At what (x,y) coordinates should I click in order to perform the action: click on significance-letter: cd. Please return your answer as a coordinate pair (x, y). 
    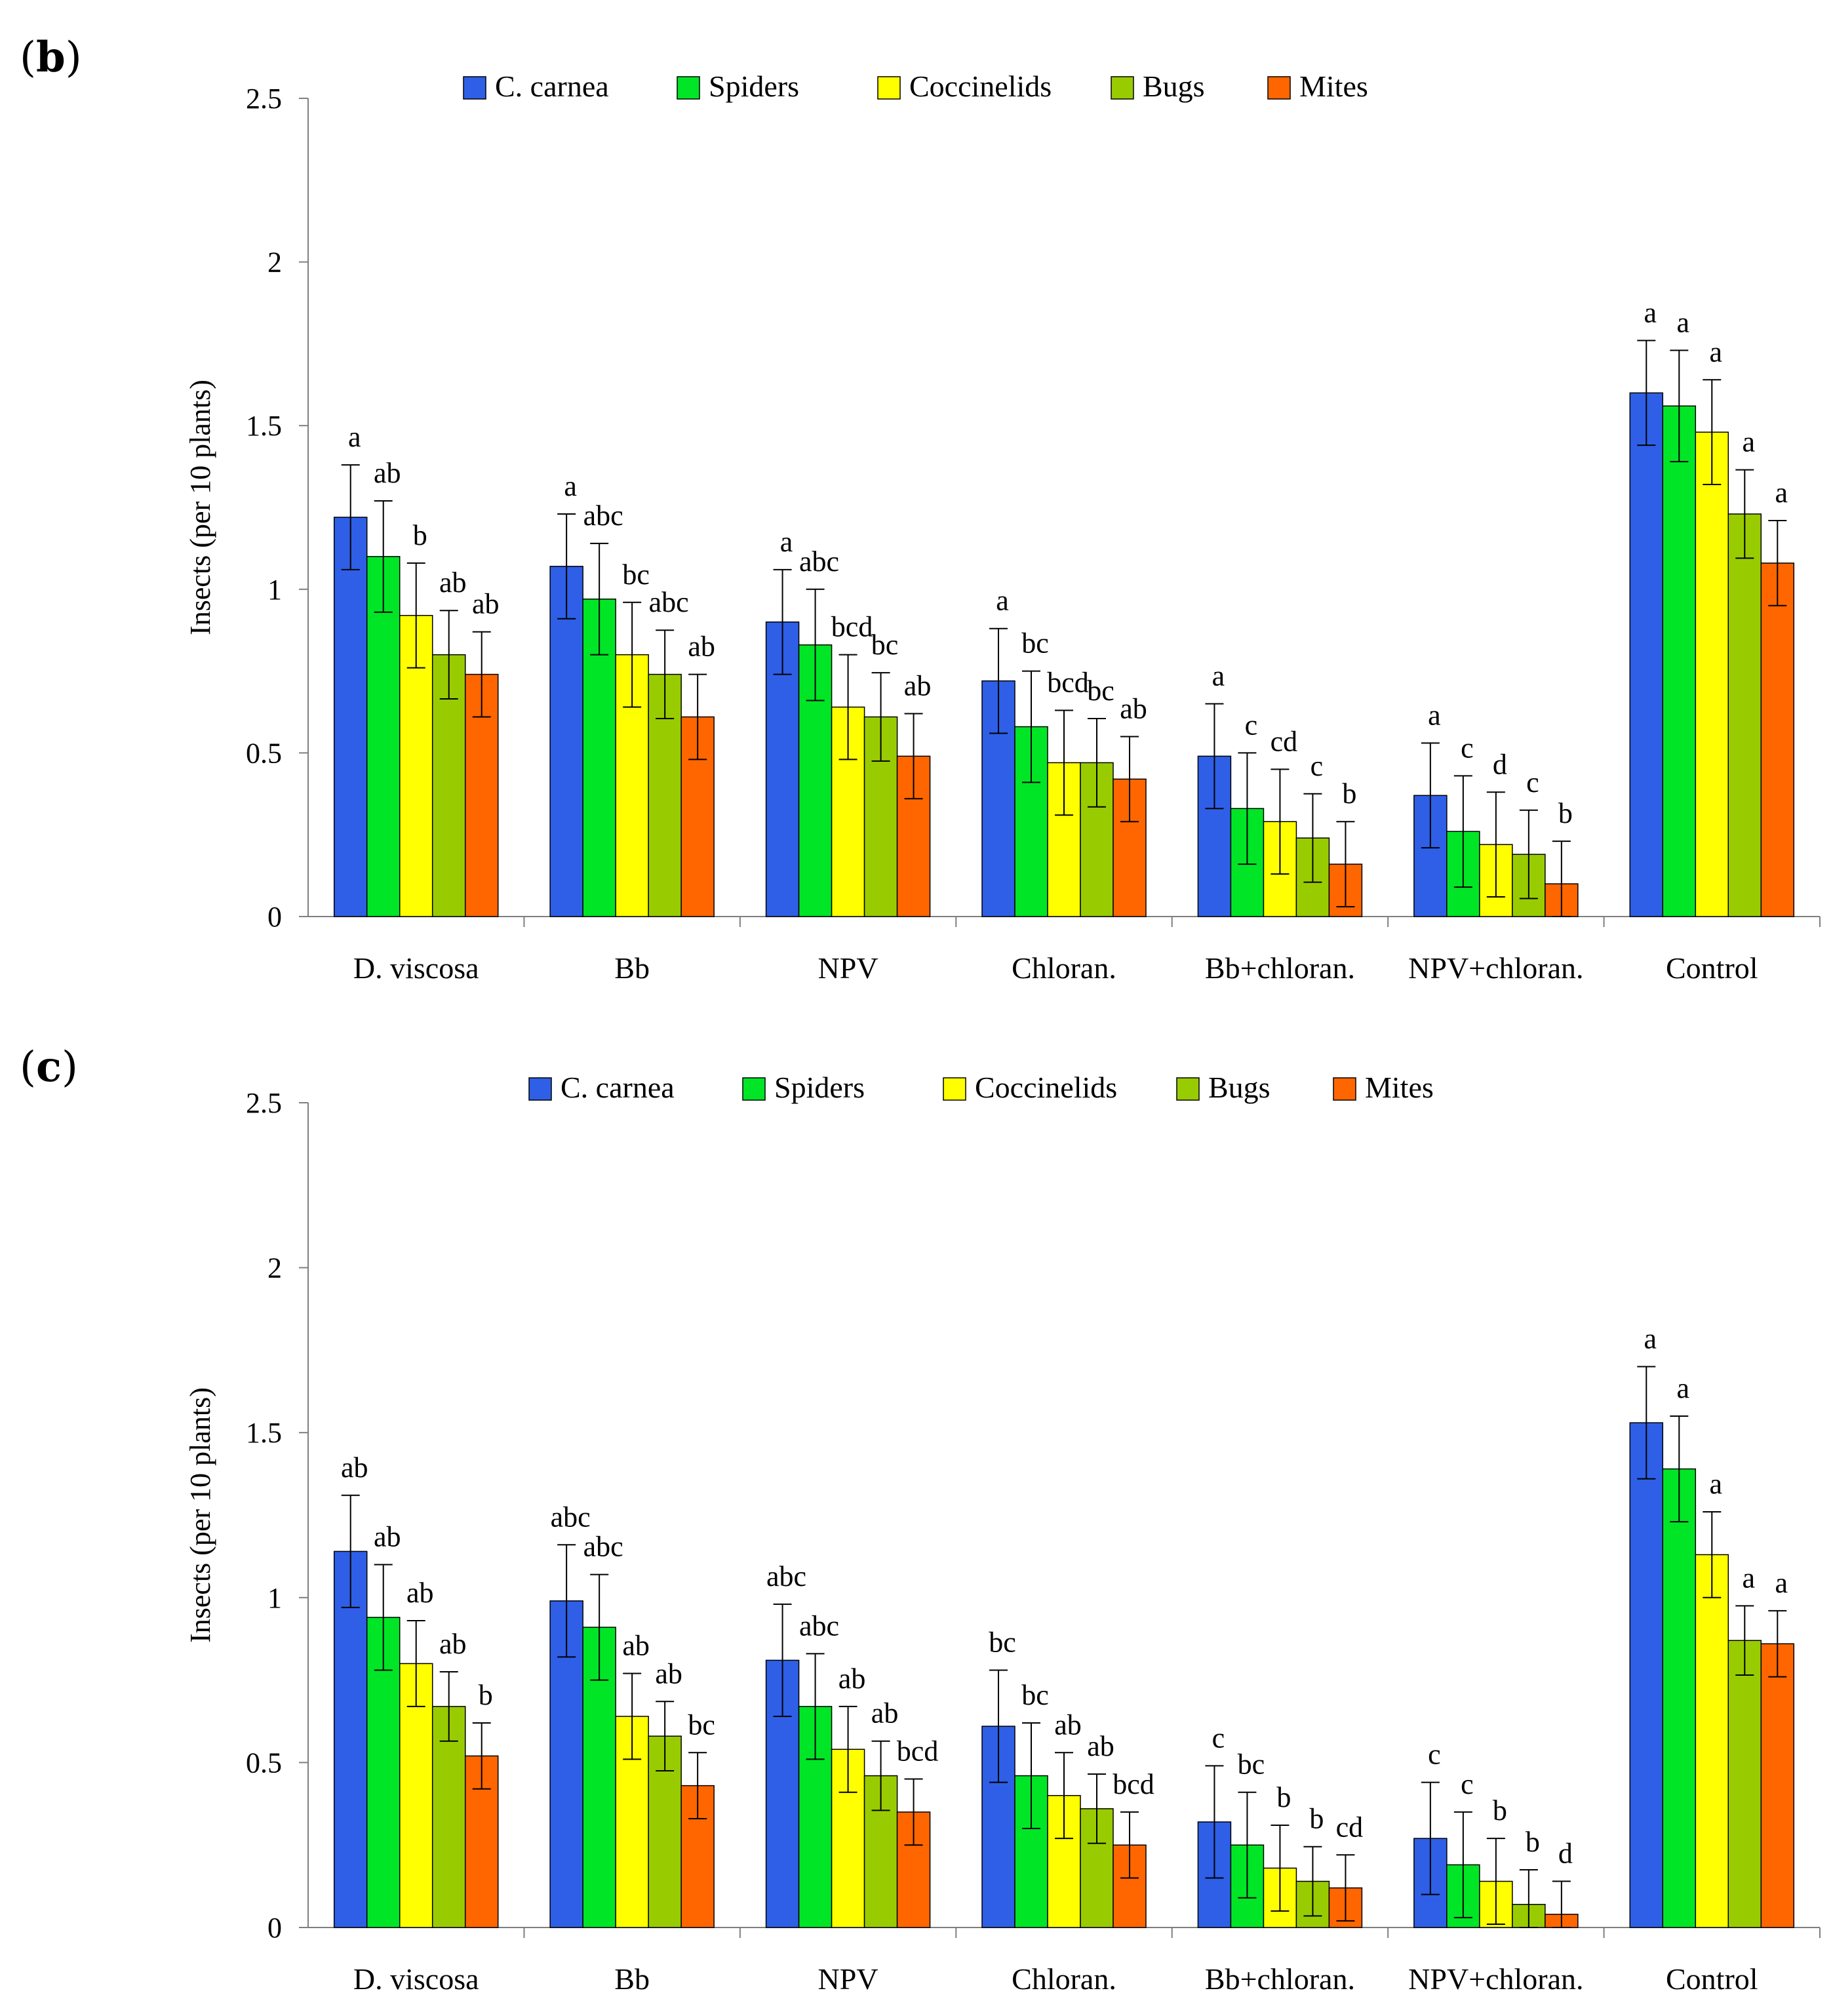
    Looking at the image, I should click on (1284, 741).